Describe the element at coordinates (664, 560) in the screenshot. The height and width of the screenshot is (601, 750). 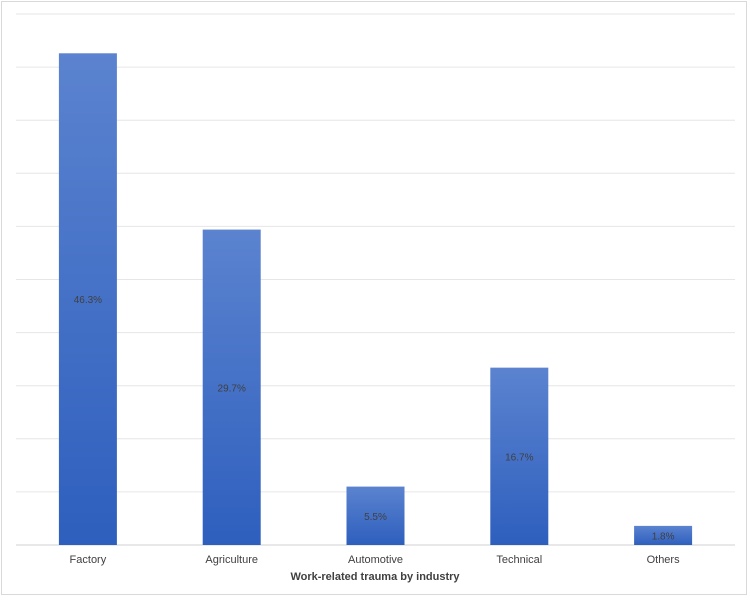
I see `x-tick-label-others: Others` at that location.